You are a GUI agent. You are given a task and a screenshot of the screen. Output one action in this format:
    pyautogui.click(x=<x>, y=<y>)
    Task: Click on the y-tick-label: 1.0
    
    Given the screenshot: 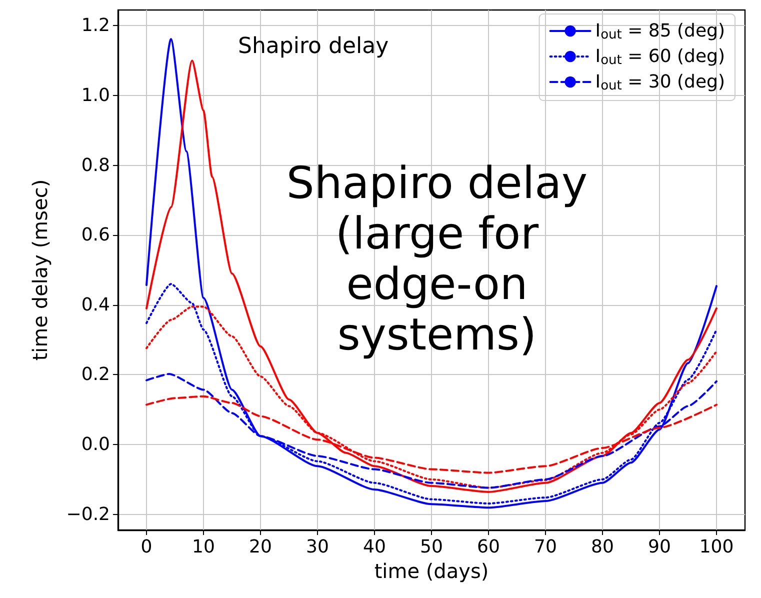 What is the action you would take?
    pyautogui.click(x=95, y=95)
    